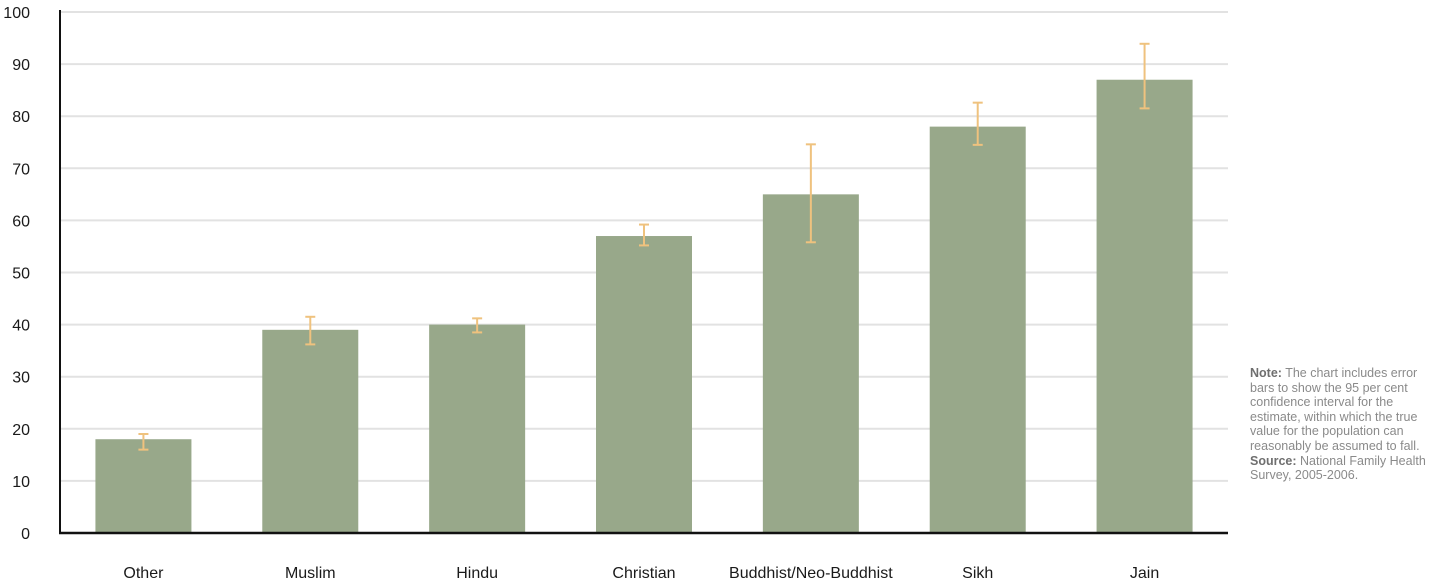 The width and height of the screenshot is (1432, 586). Describe the element at coordinates (21, 65) in the screenshot. I see `y-tick-label: 90` at that location.